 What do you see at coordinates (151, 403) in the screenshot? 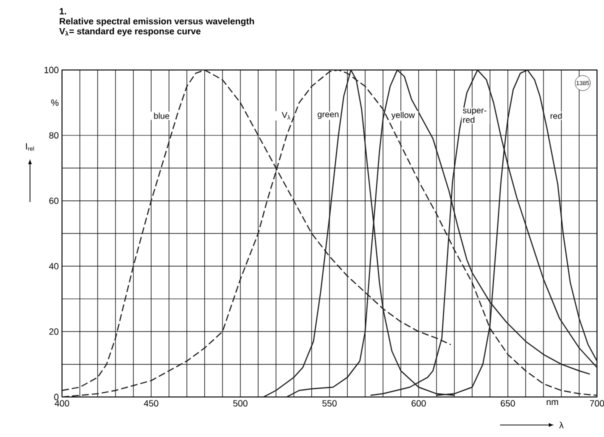
I see `x-tick-label: 450` at bounding box center [151, 403].